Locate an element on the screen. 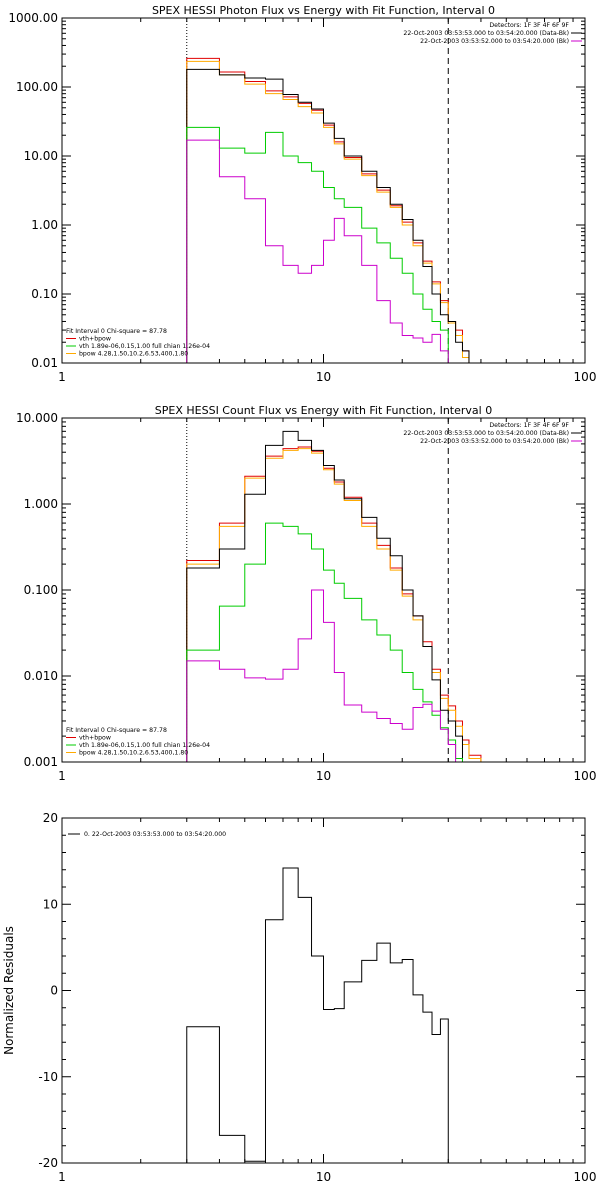 Image resolution: width=600 pixels, height=1200 pixels. series-fit_total-line is located at coordinates (328, 210).